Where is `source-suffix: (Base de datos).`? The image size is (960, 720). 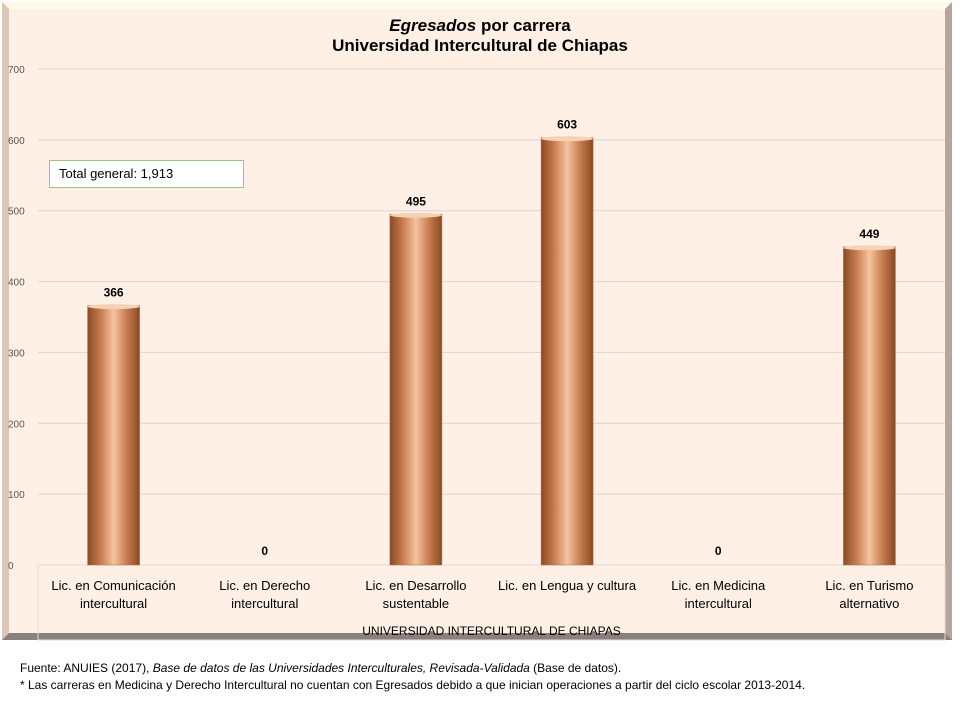 source-suffix: (Base de datos). is located at coordinates (575, 668).